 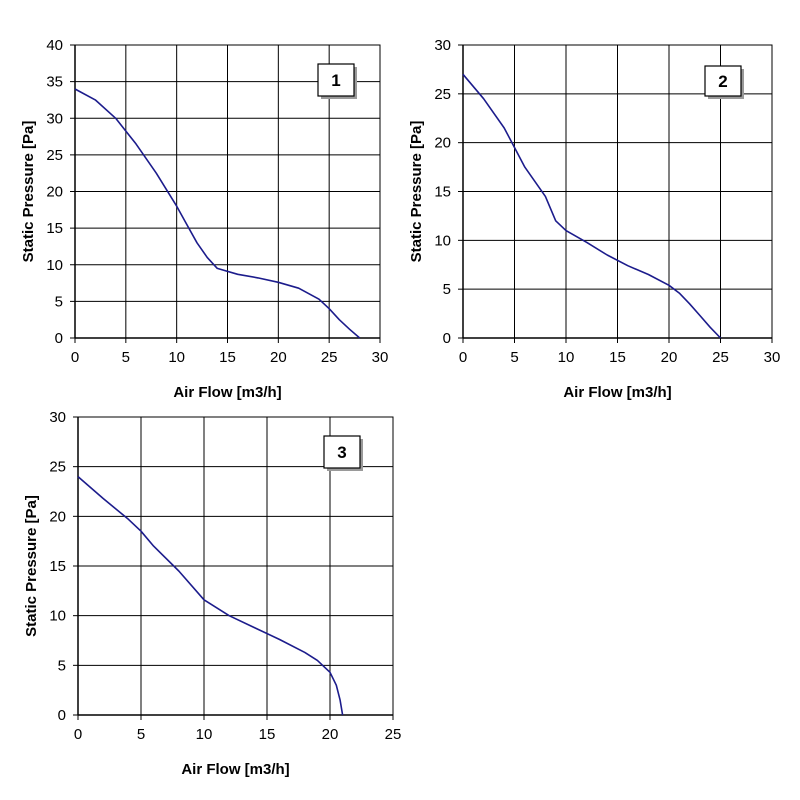 I want to click on panel-label: 1, so click(x=335, y=80).